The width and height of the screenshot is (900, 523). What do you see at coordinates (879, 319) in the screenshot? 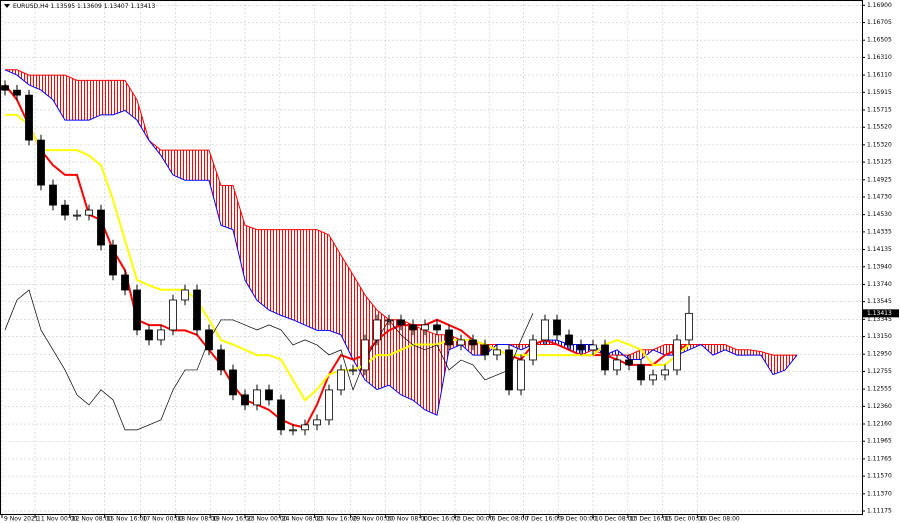
I see `y-tick-label: 1.13345` at bounding box center [879, 319].